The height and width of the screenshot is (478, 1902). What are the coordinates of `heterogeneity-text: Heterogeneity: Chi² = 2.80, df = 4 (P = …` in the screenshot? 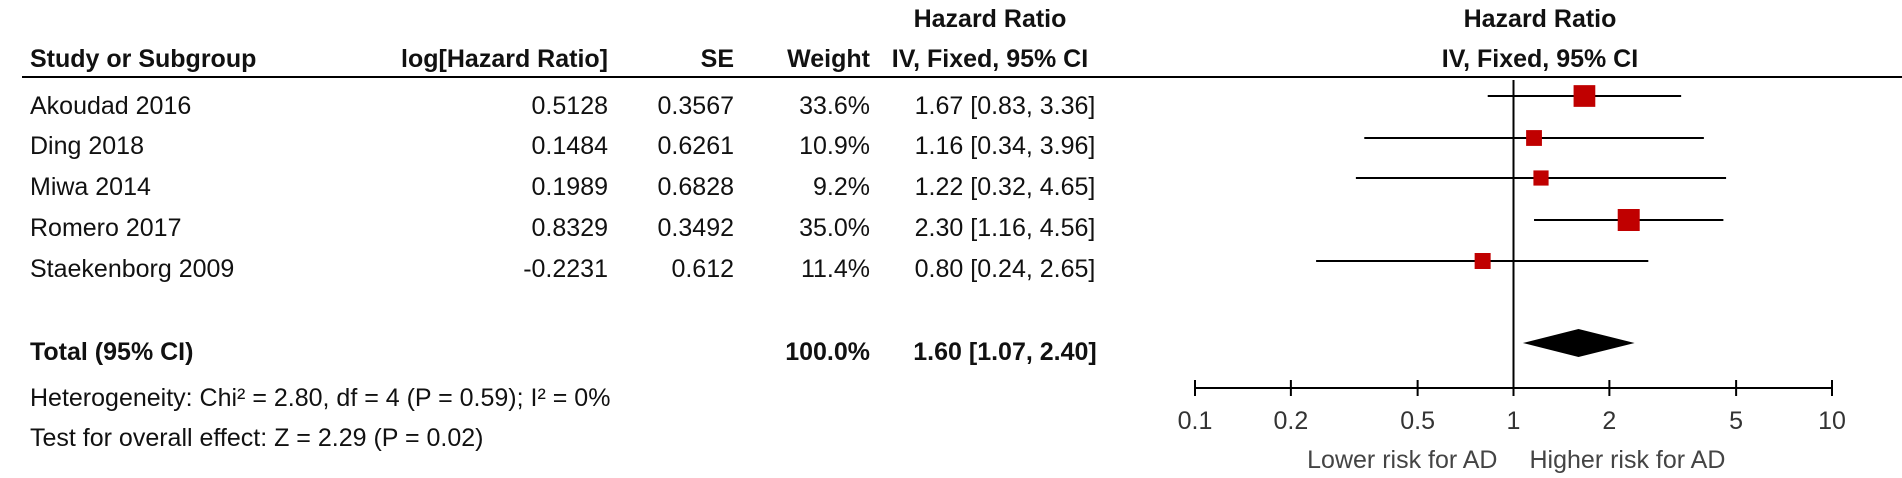 It's located at (320, 398).